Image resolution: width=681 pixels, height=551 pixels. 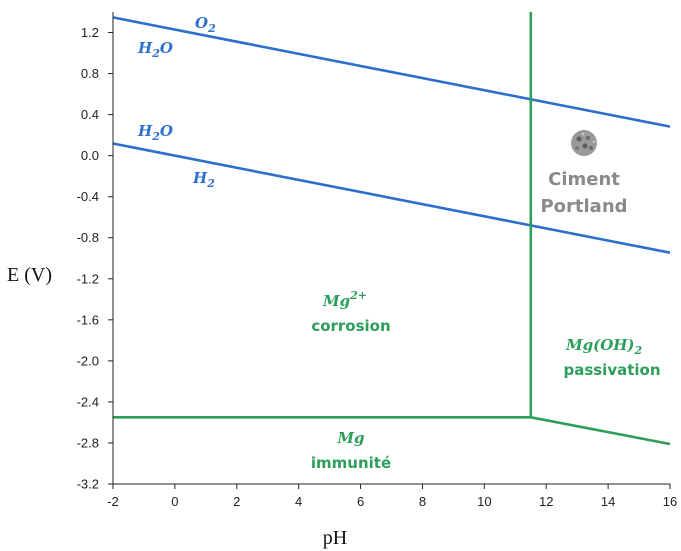 What do you see at coordinates (113, 501) in the screenshot?
I see `x-tick-label: -2` at bounding box center [113, 501].